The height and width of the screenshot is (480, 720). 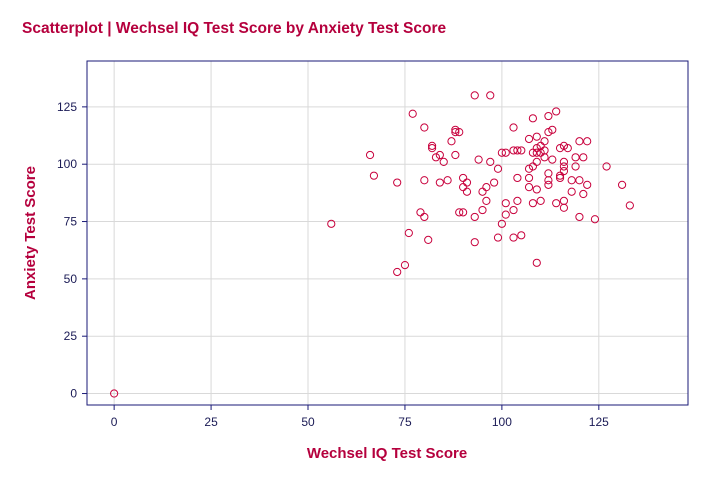 I want to click on y-axis-title: Anxiety Test Score, so click(x=30, y=233).